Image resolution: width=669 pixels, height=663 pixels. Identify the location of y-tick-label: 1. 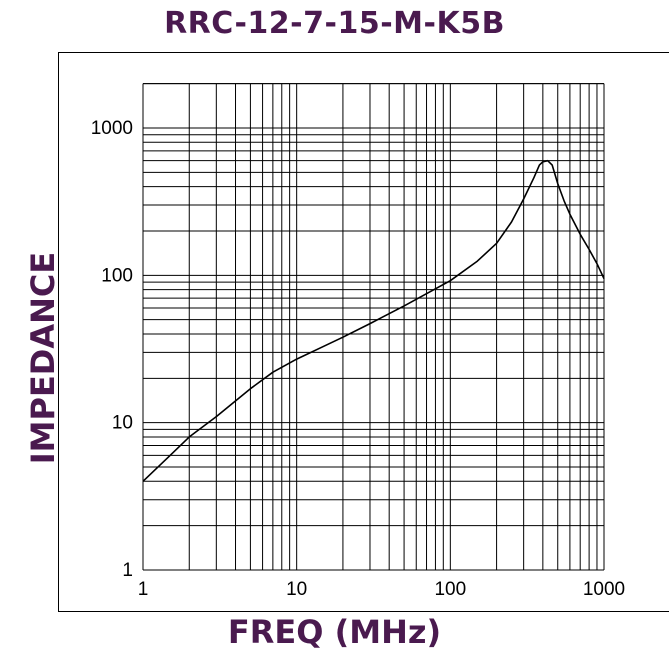
(127, 570).